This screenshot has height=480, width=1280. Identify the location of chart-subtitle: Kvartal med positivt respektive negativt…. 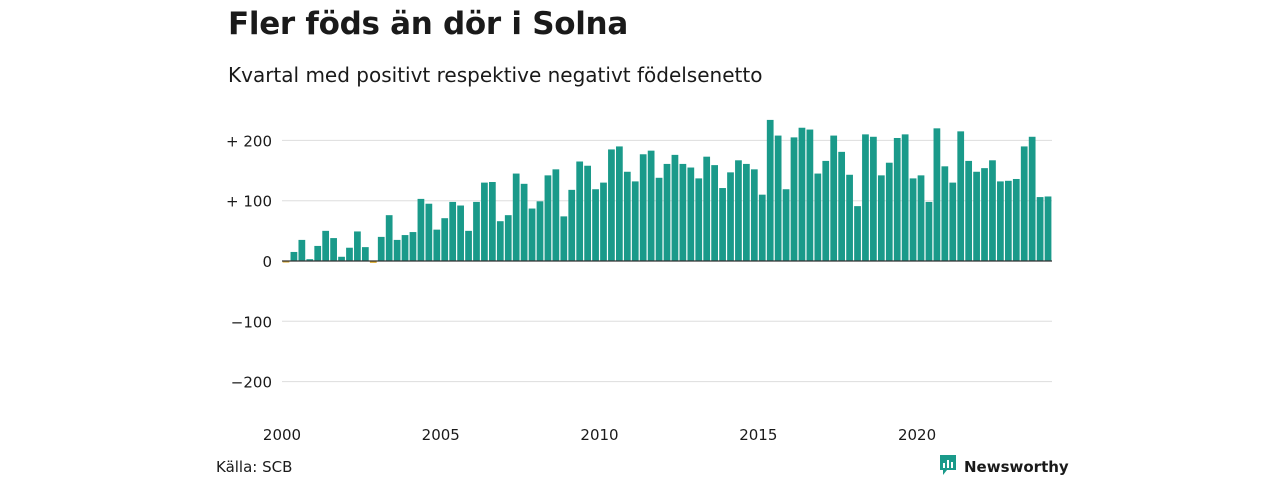
(495, 75).